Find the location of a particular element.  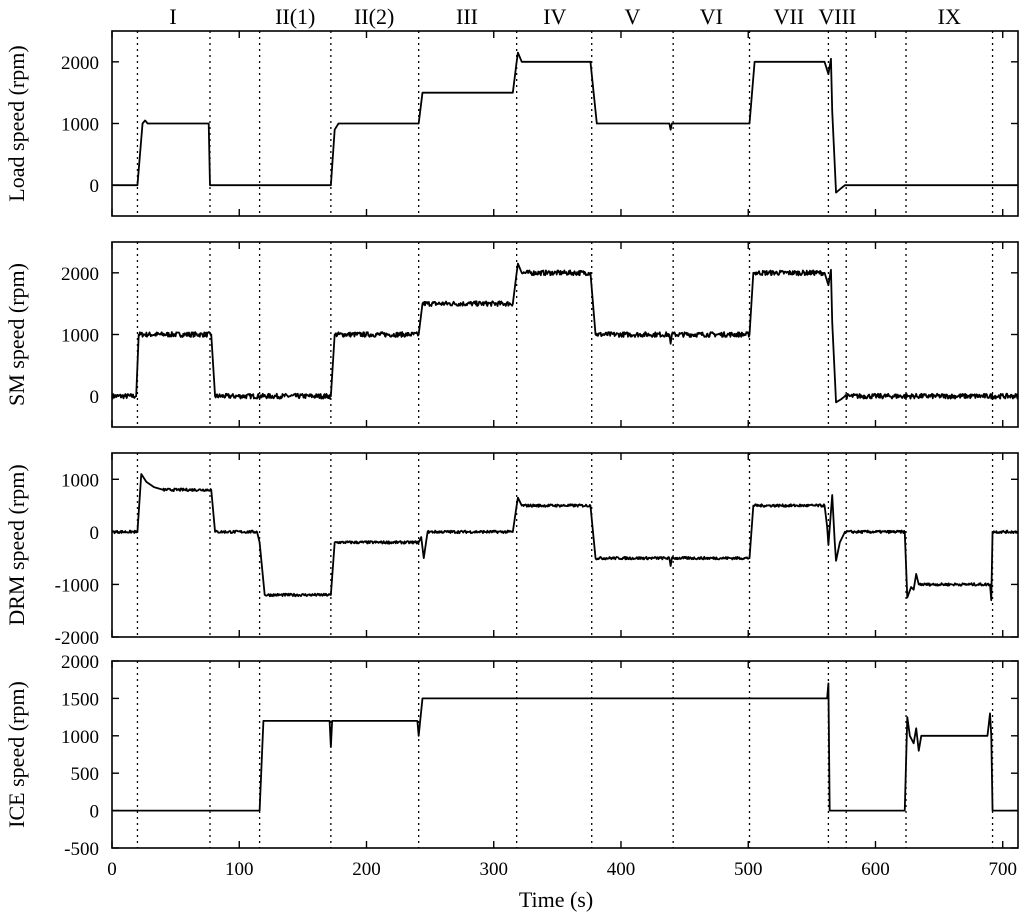

y-tick-label: -2000 is located at coordinates (77, 638).